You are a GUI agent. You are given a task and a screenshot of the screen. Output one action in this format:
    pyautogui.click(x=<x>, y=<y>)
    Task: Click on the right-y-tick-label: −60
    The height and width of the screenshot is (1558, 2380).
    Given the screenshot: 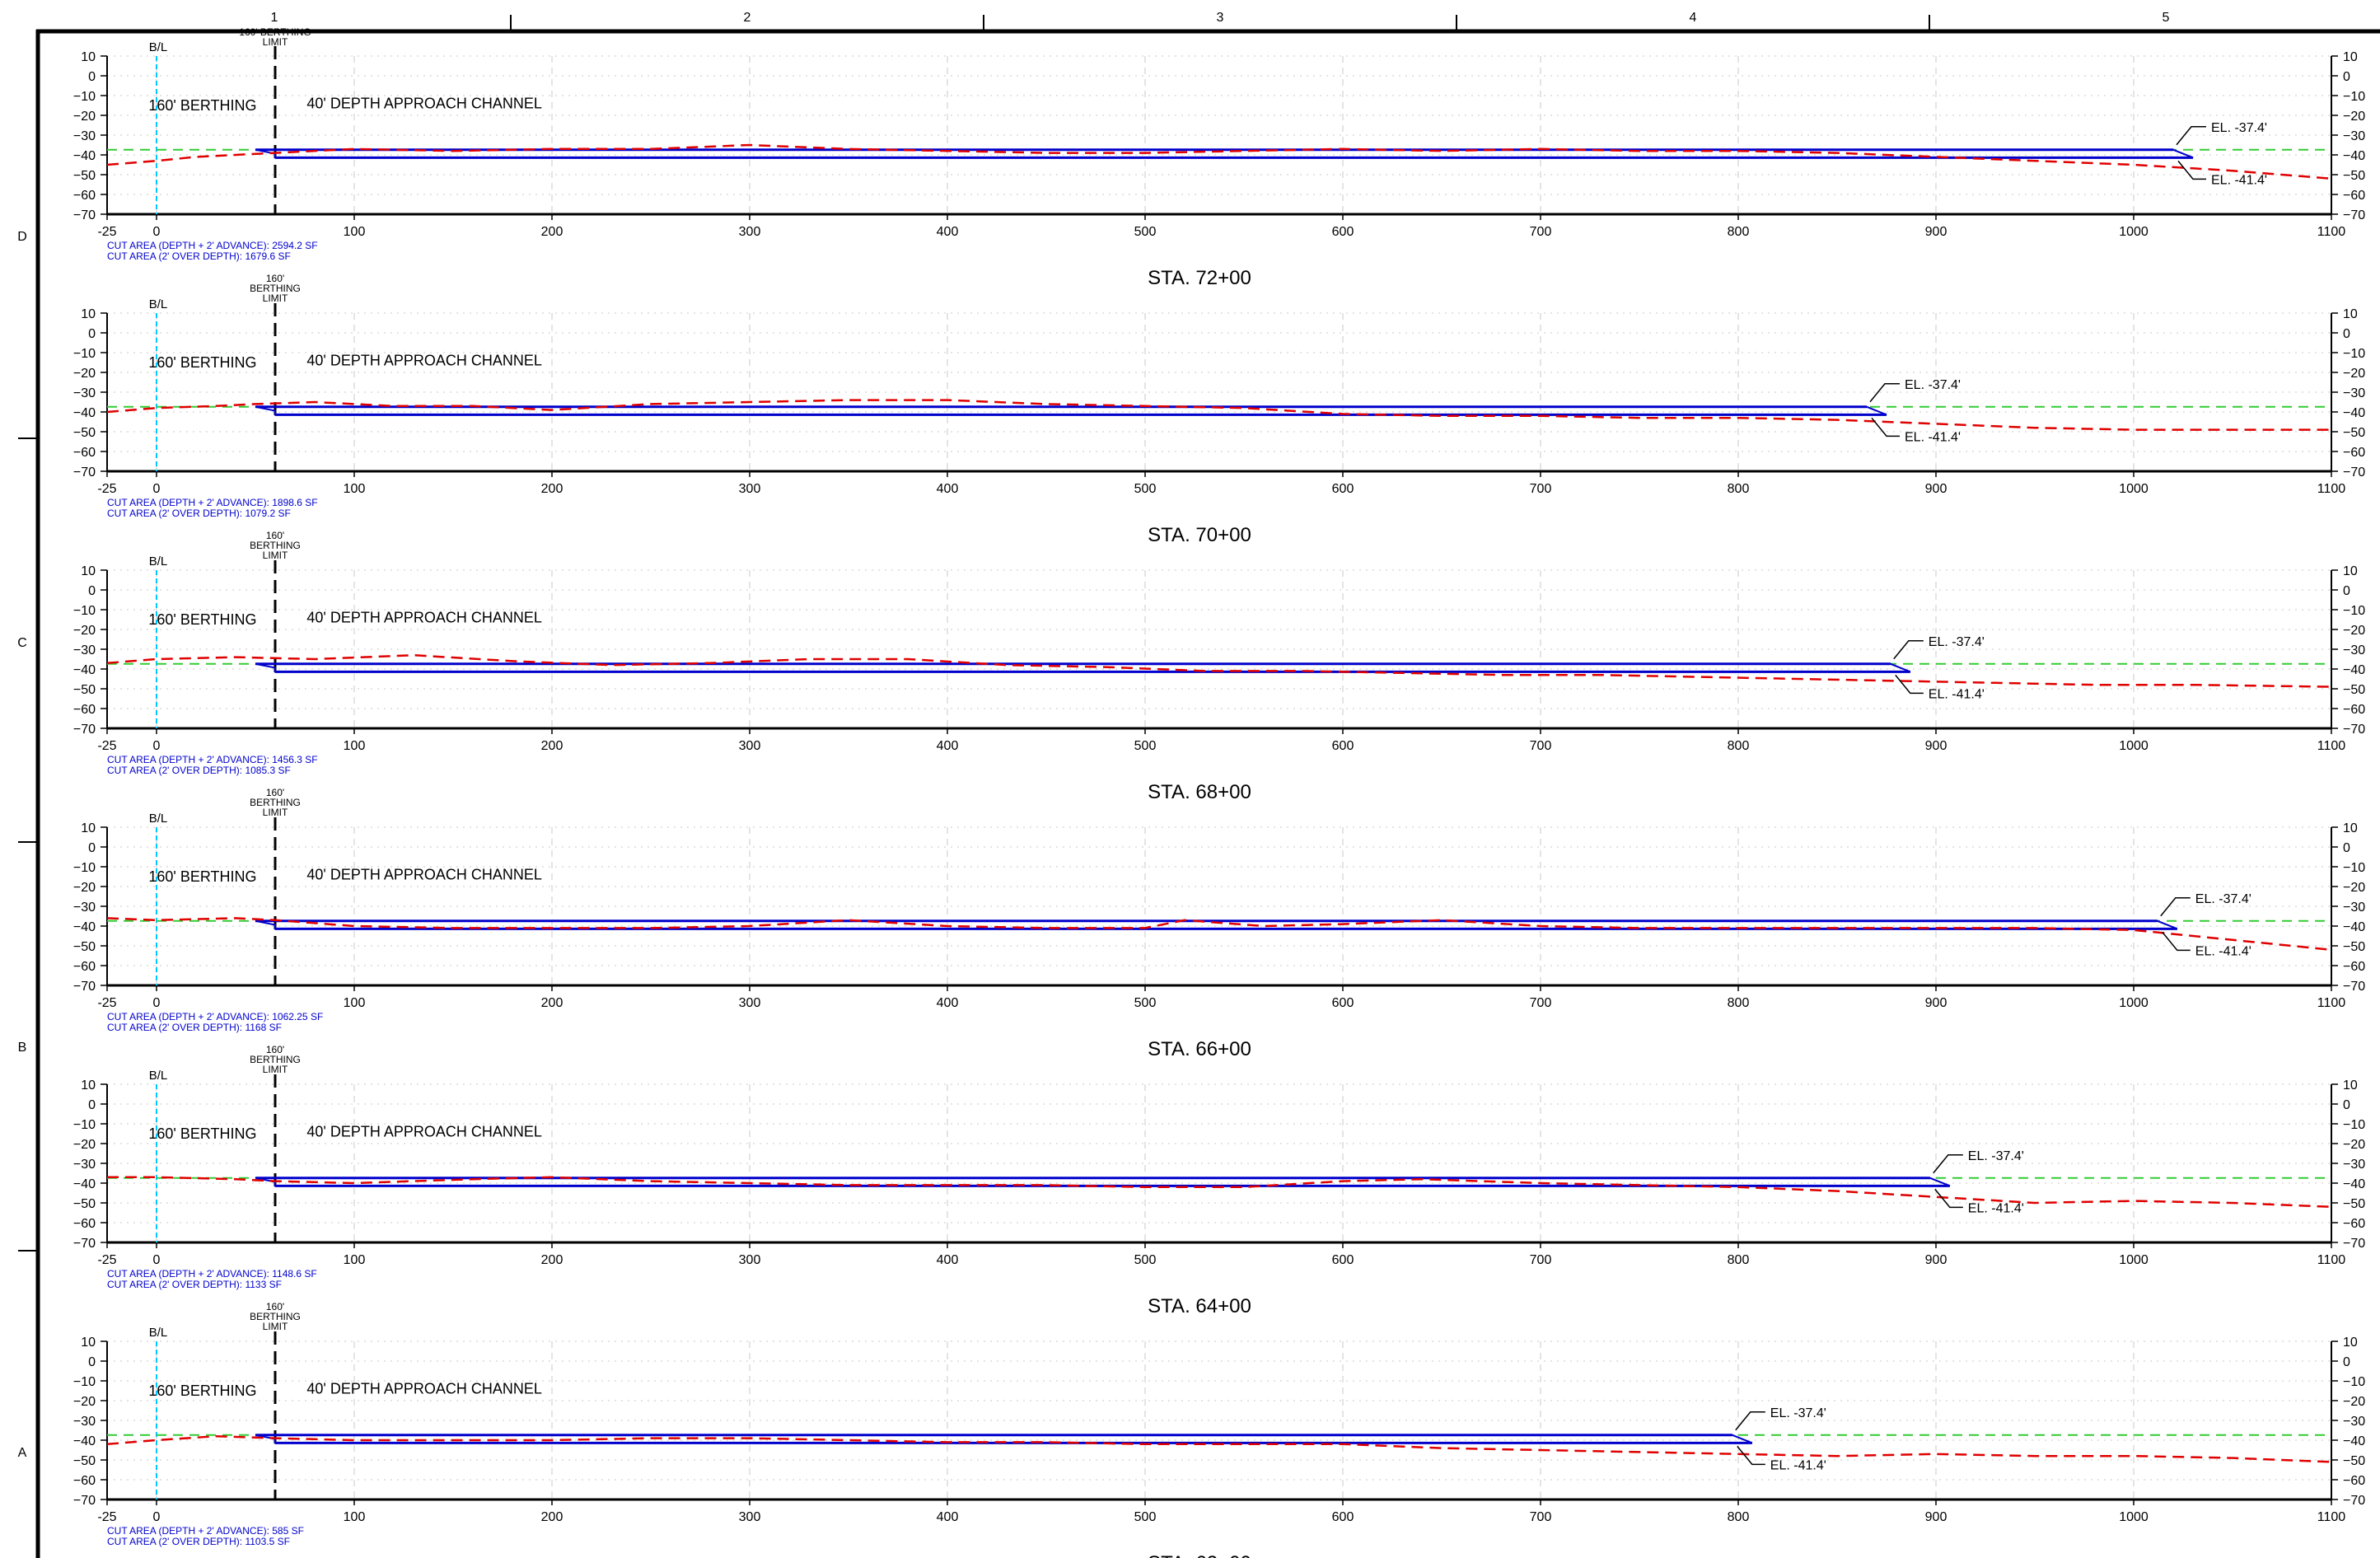 What is the action you would take?
    pyautogui.click(x=2354, y=967)
    